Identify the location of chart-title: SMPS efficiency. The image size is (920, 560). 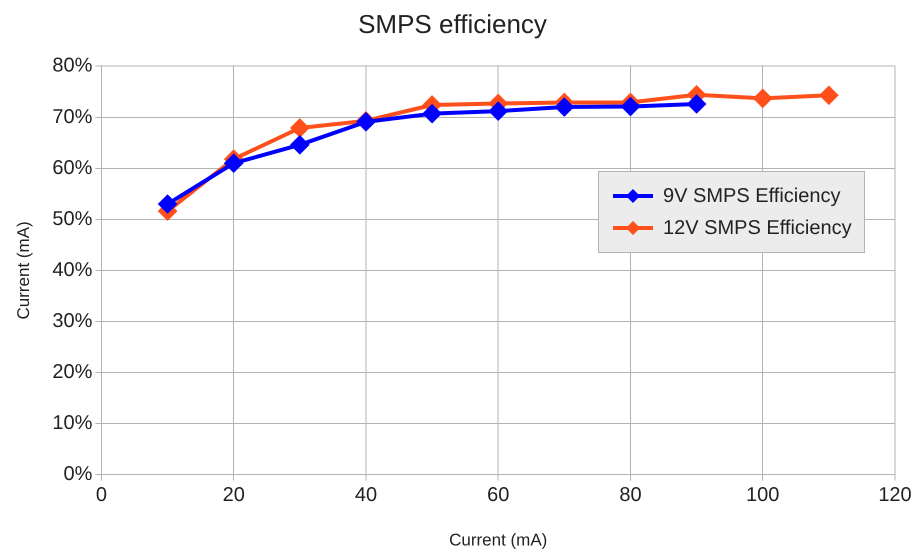
(452, 23).